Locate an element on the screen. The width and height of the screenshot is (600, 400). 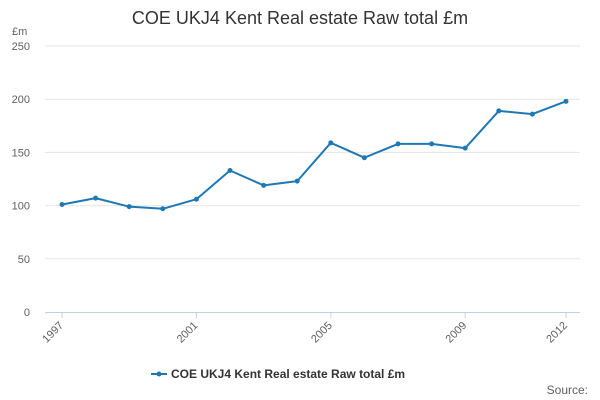
x-tick-label: 2001 is located at coordinates (188, 333).